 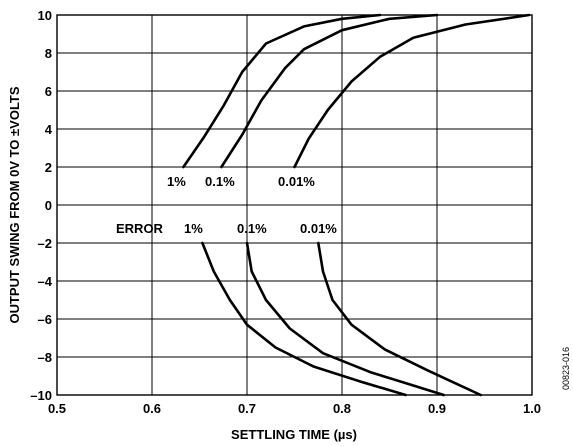 I want to click on label-upper-0-01pct: 0.01%, so click(x=296, y=181).